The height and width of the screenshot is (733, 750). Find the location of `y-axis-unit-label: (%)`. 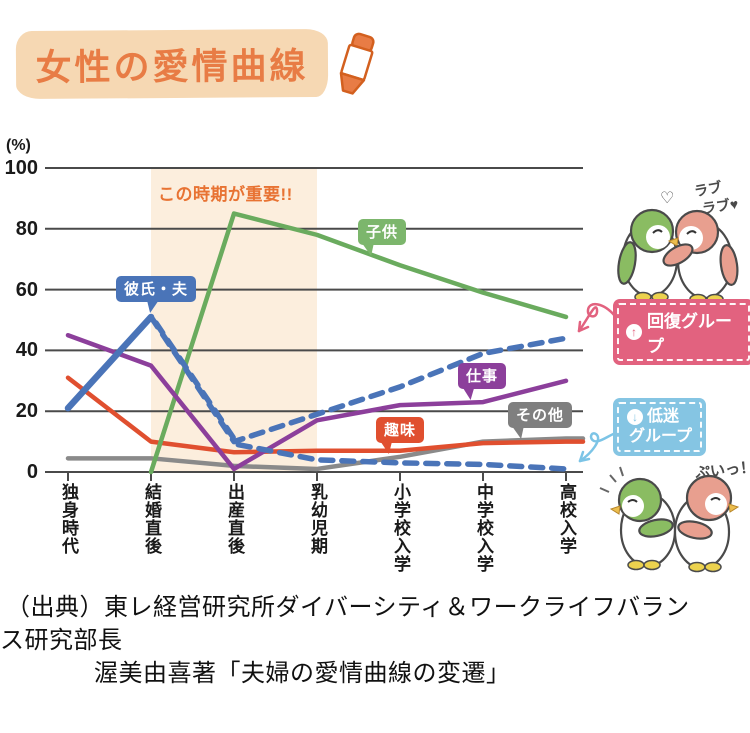

y-axis-unit-label: (%) is located at coordinates (18, 145).